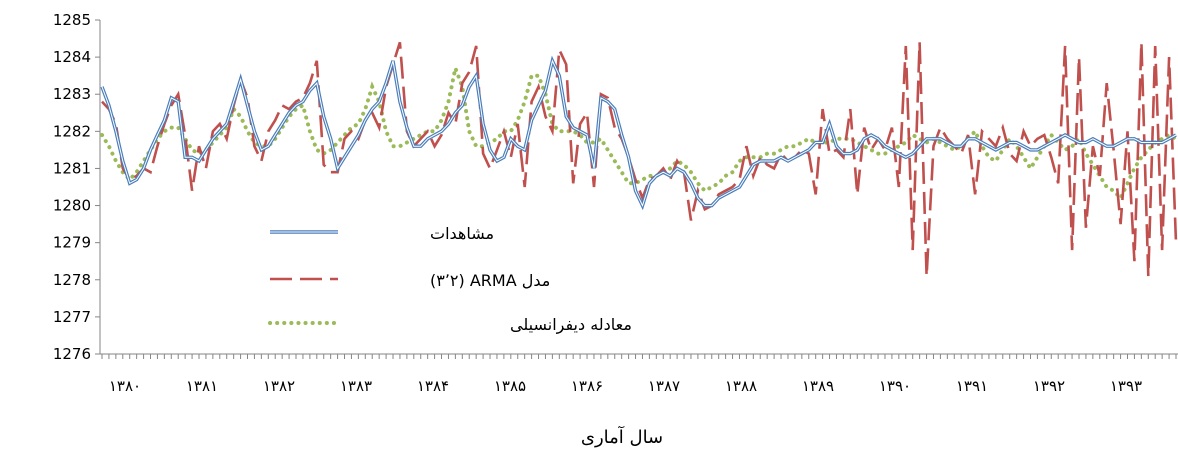 This screenshot has width=1178, height=456. I want to click on legend: مشاهدات مدل ARMA (۳٬۲) معادله دیفرانسیلی, so click(447, 278).